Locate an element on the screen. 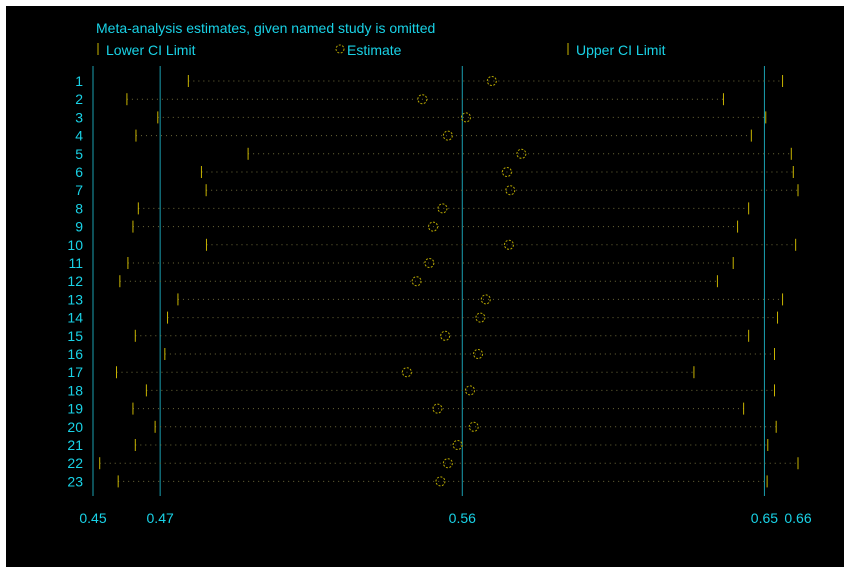 The height and width of the screenshot is (572, 849). study-label: 8 is located at coordinates (79, 208).